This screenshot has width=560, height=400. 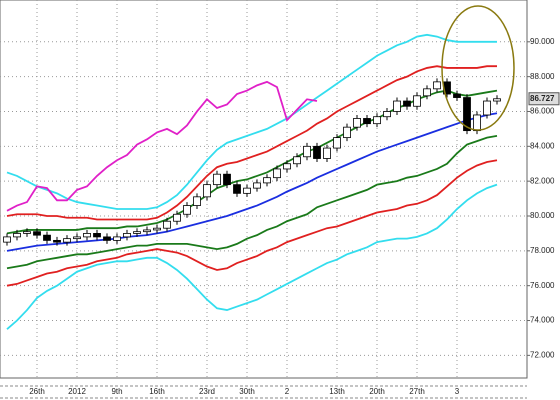 I want to click on x-tick-label: 2, so click(x=287, y=391).